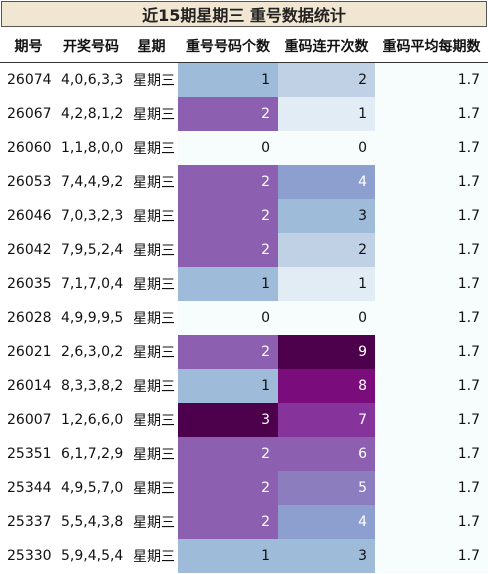 This screenshot has height=574, width=488. I want to click on period-cell: 26021, so click(29, 352).